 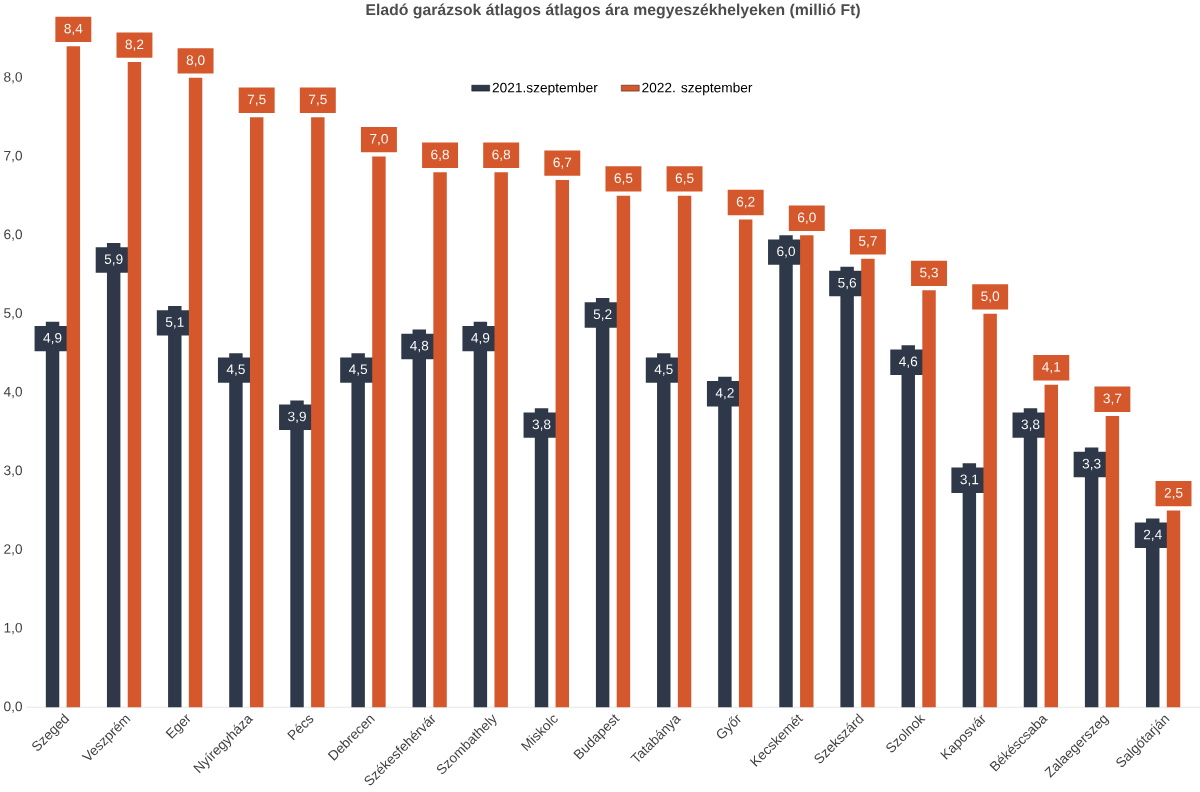 What do you see at coordinates (297, 417) in the screenshot?
I see `data-label: 3,9` at bounding box center [297, 417].